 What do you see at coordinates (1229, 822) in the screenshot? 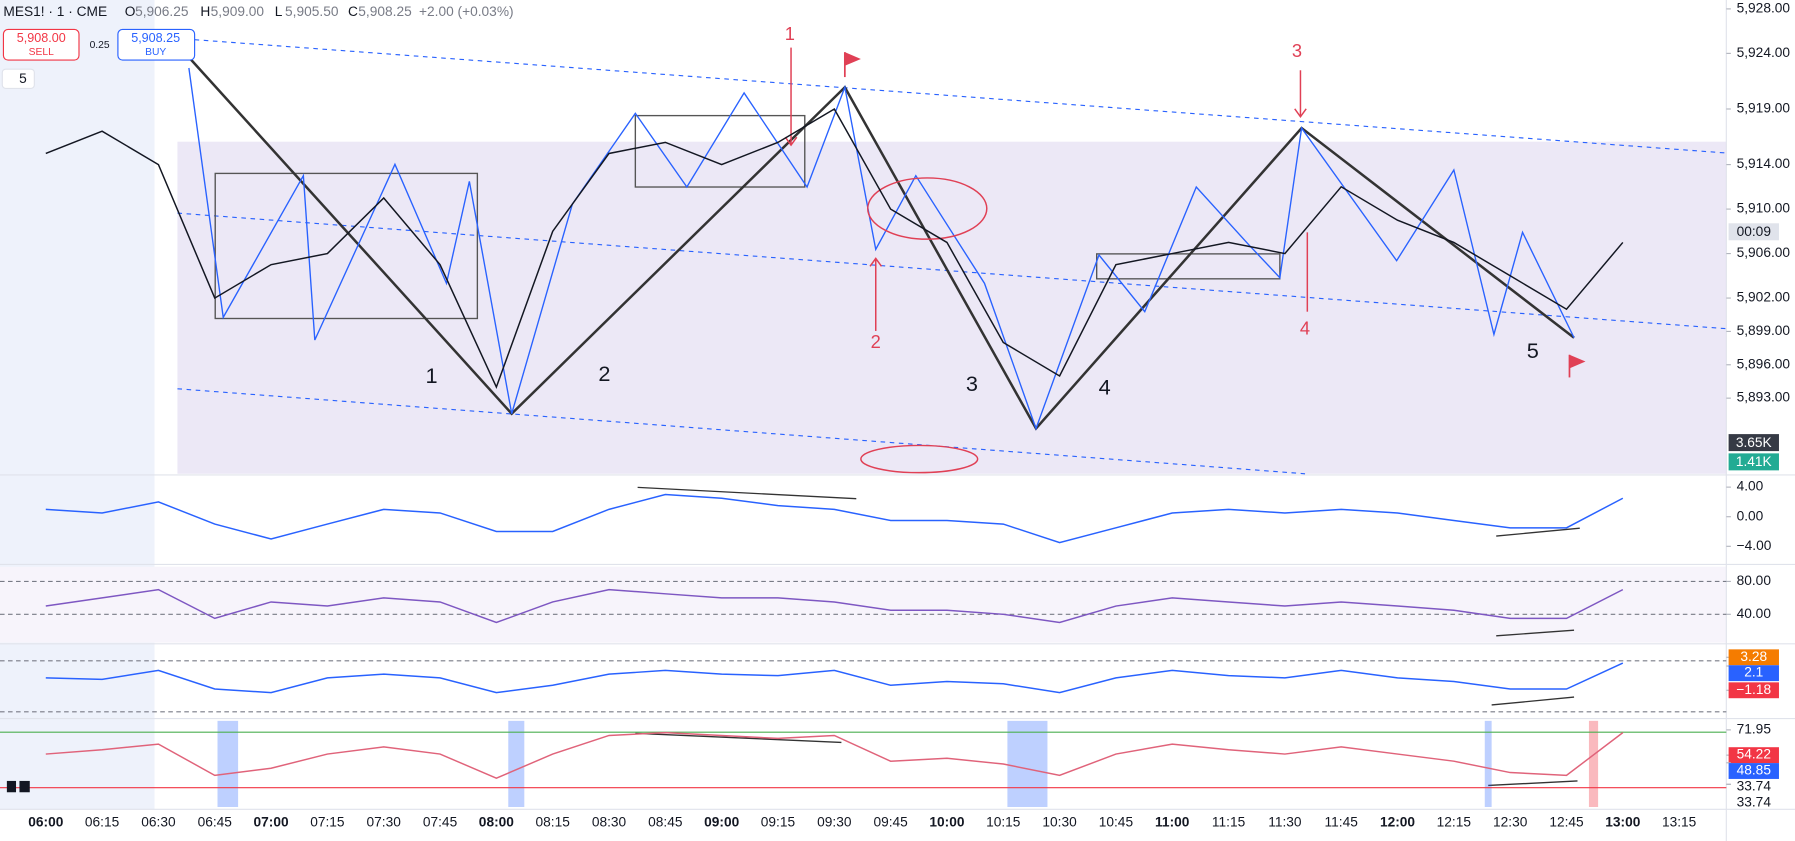
I see `x-tick-label: 11:15` at bounding box center [1229, 822].